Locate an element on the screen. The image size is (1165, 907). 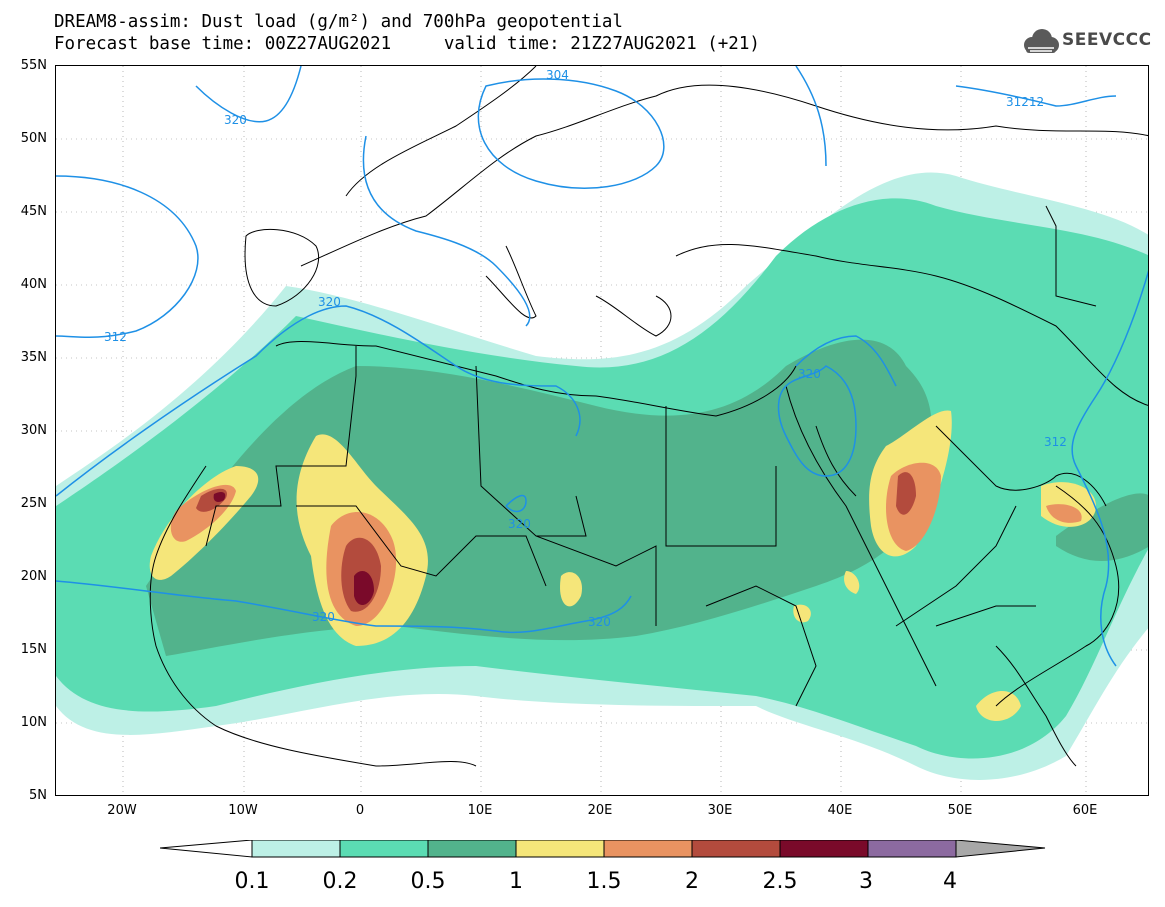
lon-label: 10E is located at coordinates (480, 810).